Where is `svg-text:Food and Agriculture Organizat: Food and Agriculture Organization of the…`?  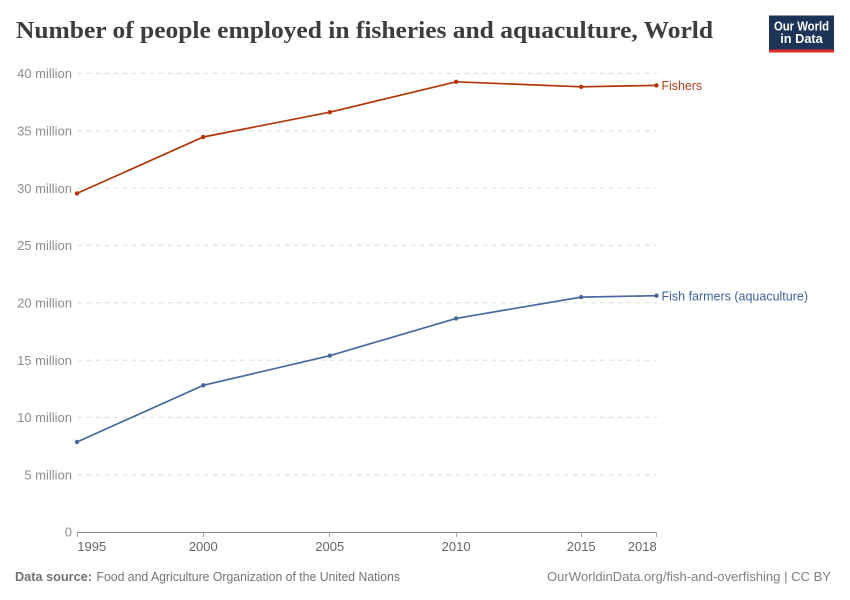
svg-text:Food and Agriculture Organizat: Food and Agriculture Organization of the… is located at coordinates (249, 576).